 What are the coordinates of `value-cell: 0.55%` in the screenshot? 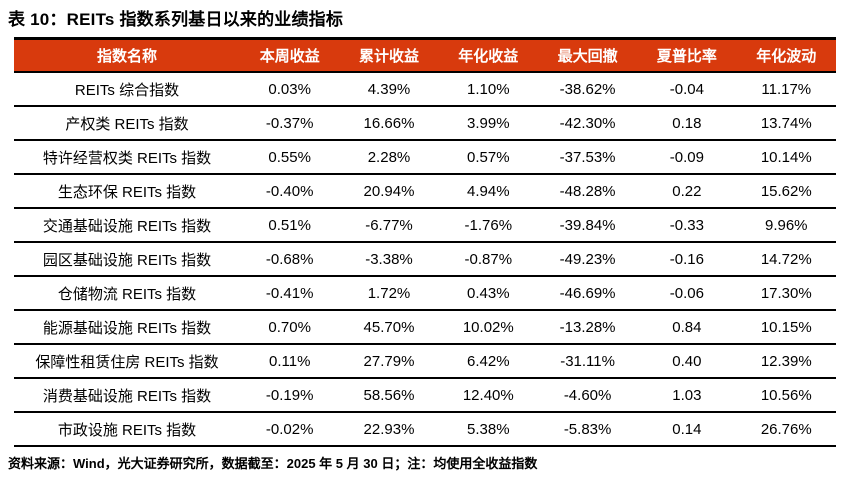 It's located at (290, 157).